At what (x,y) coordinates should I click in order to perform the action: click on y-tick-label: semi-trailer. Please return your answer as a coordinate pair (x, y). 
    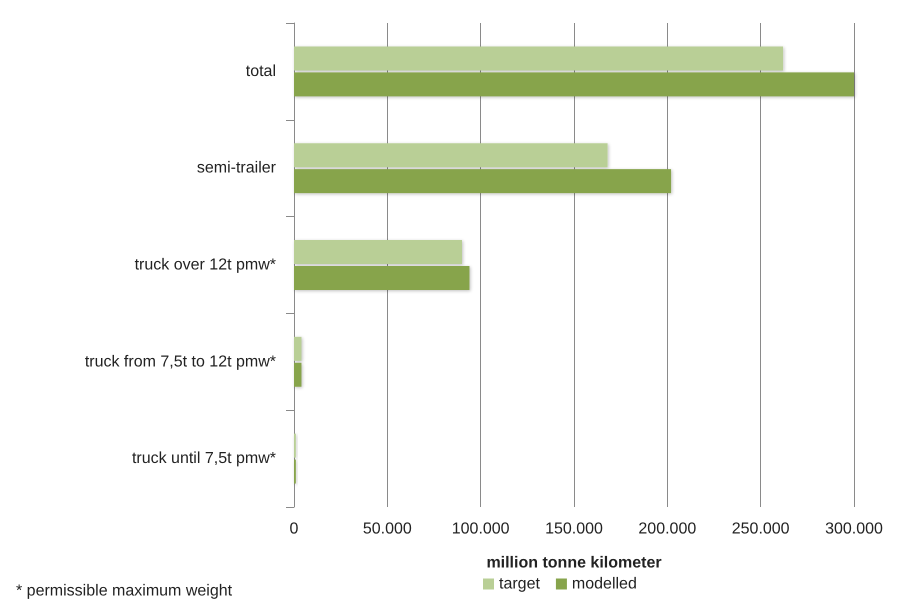
    Looking at the image, I should click on (236, 168).